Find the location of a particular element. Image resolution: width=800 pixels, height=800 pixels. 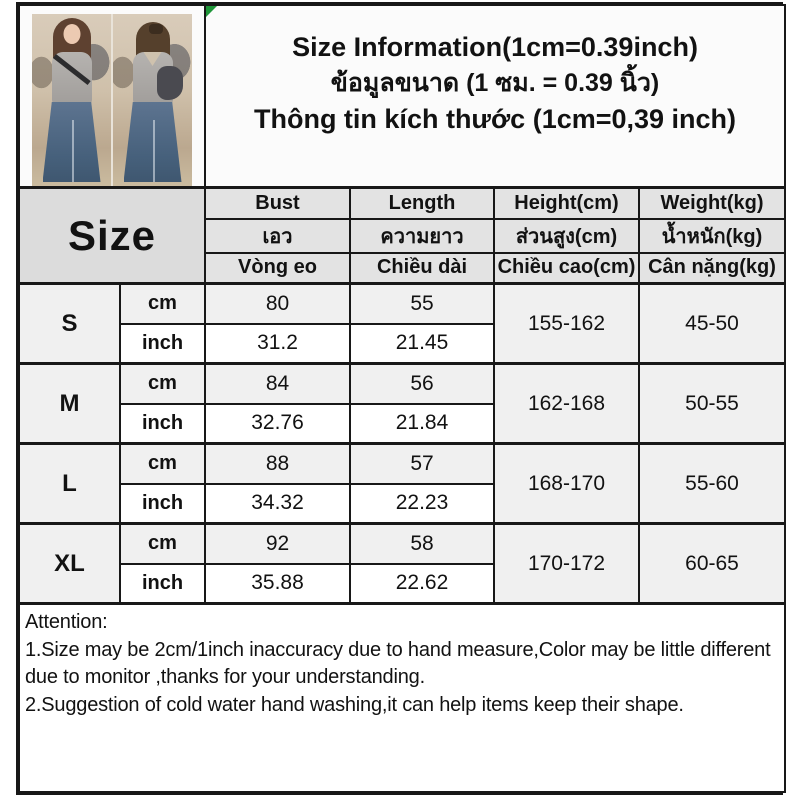

hair-claw-clip is located at coordinates (156, 29).